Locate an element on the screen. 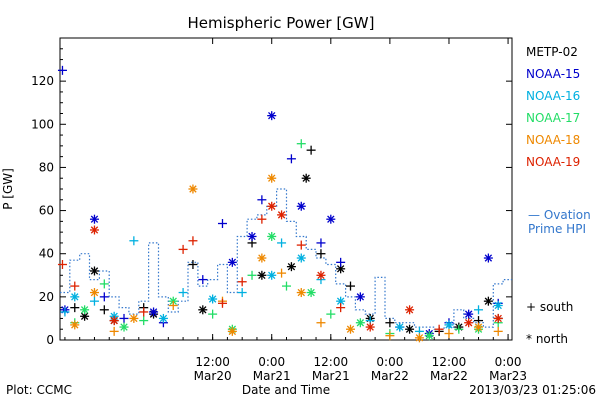 This screenshot has width=600, height=400. y-tick-label: 60 is located at coordinates (46, 211).